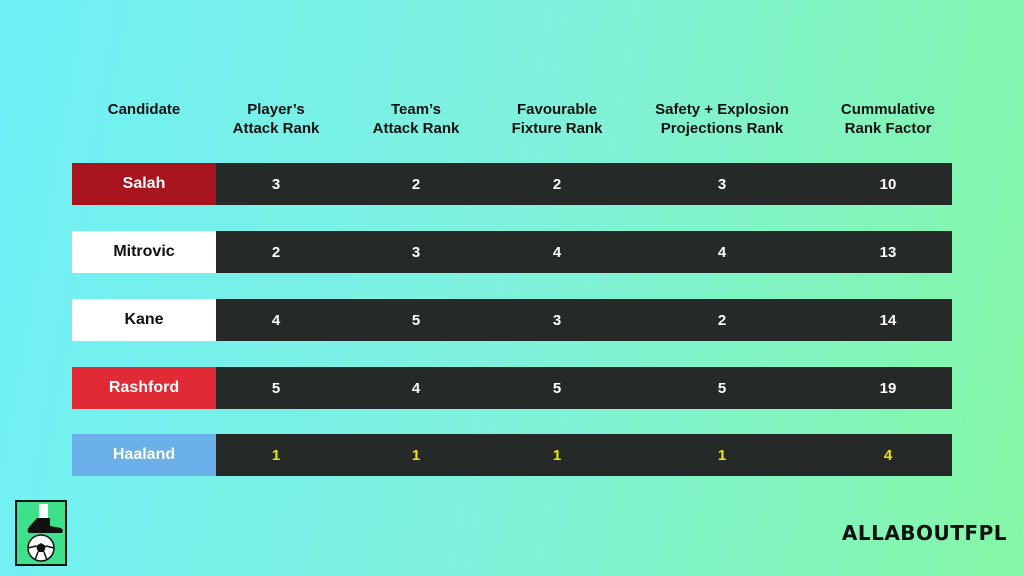  What do you see at coordinates (144, 455) in the screenshot?
I see `candidate-name: Haaland` at bounding box center [144, 455].